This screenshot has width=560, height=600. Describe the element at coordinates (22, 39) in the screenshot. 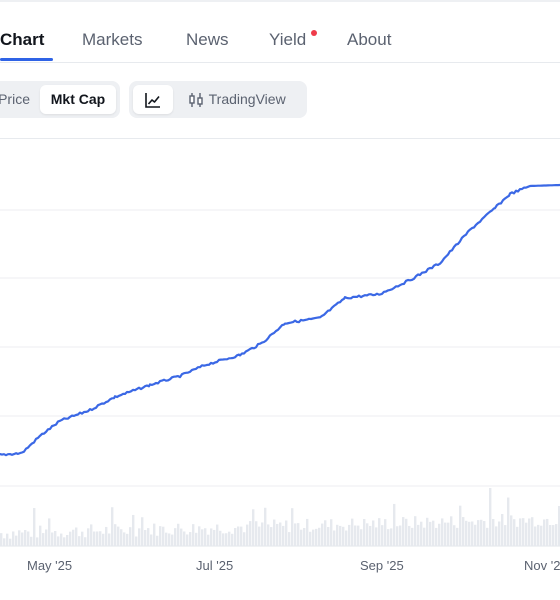

I see `tab-chart: Chart` at that location.